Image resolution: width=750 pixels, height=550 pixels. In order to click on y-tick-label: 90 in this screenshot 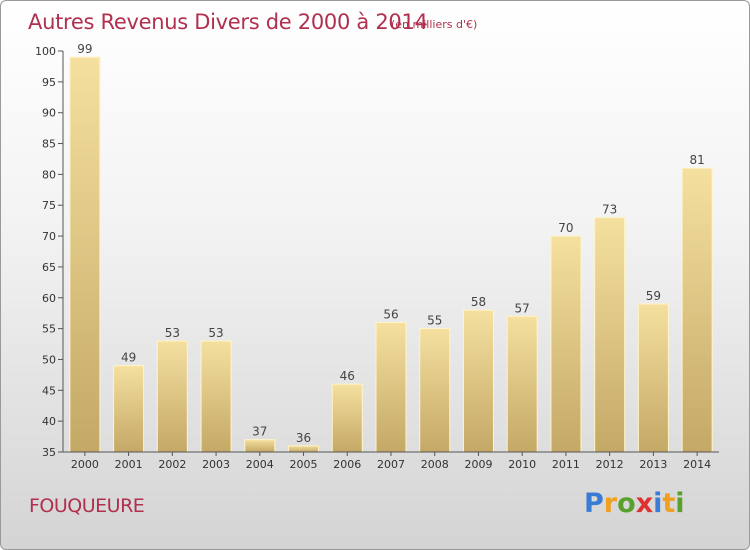, I will do `click(49, 113)`.